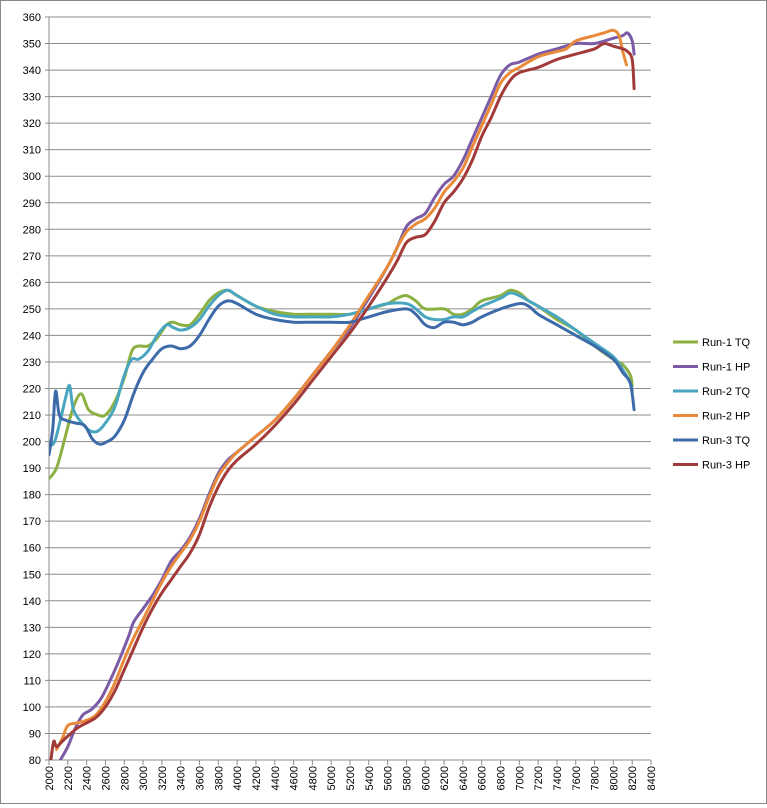 Image resolution: width=767 pixels, height=808 pixels. What do you see at coordinates (726, 441) in the screenshot?
I see `legend-label-run-3-tq: Run-3 TQ` at bounding box center [726, 441].